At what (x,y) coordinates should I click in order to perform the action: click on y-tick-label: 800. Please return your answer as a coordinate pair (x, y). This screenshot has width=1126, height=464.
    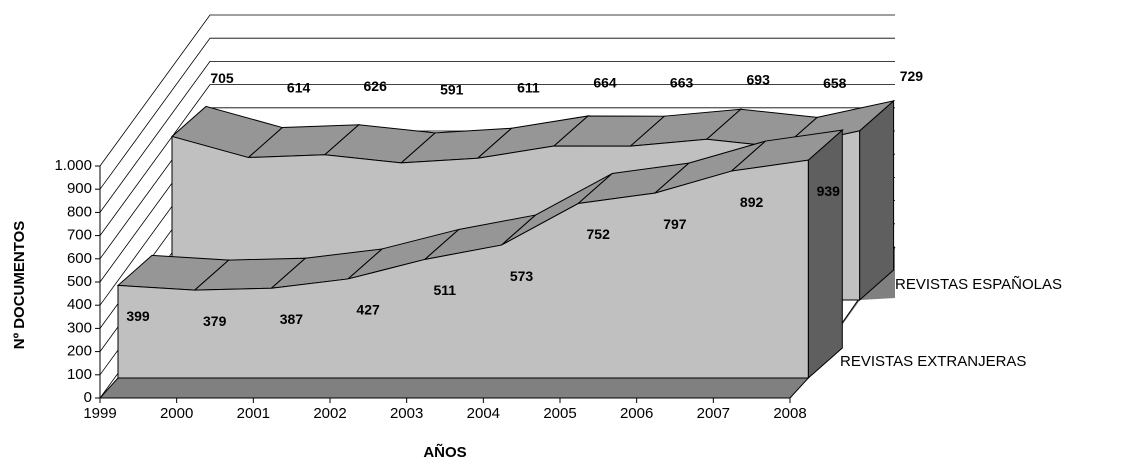
    Looking at the image, I should click on (79, 211).